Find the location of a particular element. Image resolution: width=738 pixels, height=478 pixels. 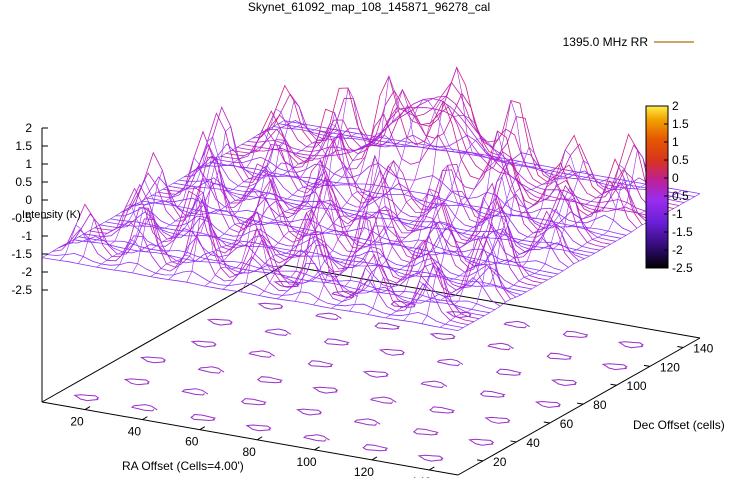

x-axis-label: RA Offset (Cells=4.00') is located at coordinates (183, 466).